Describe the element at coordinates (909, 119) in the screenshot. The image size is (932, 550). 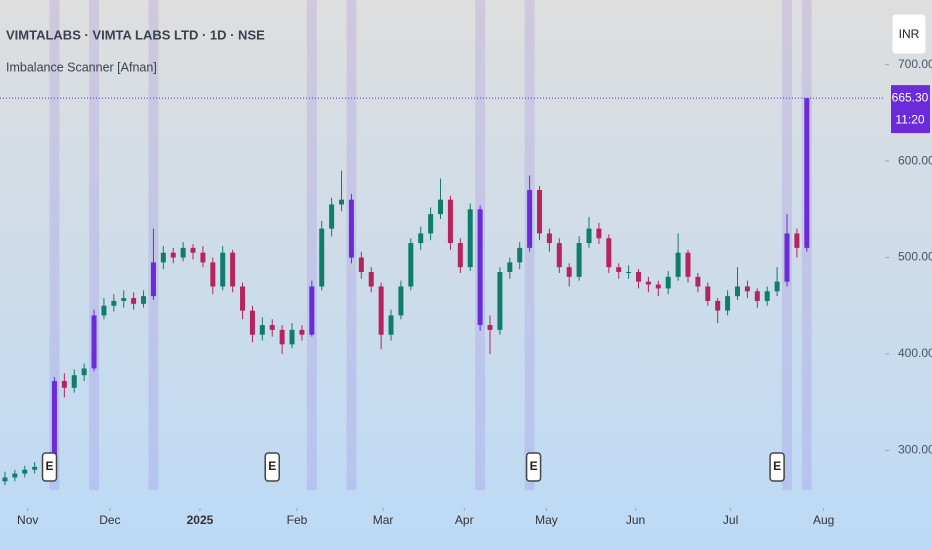
I see `countdown-label: 11:20` at that location.